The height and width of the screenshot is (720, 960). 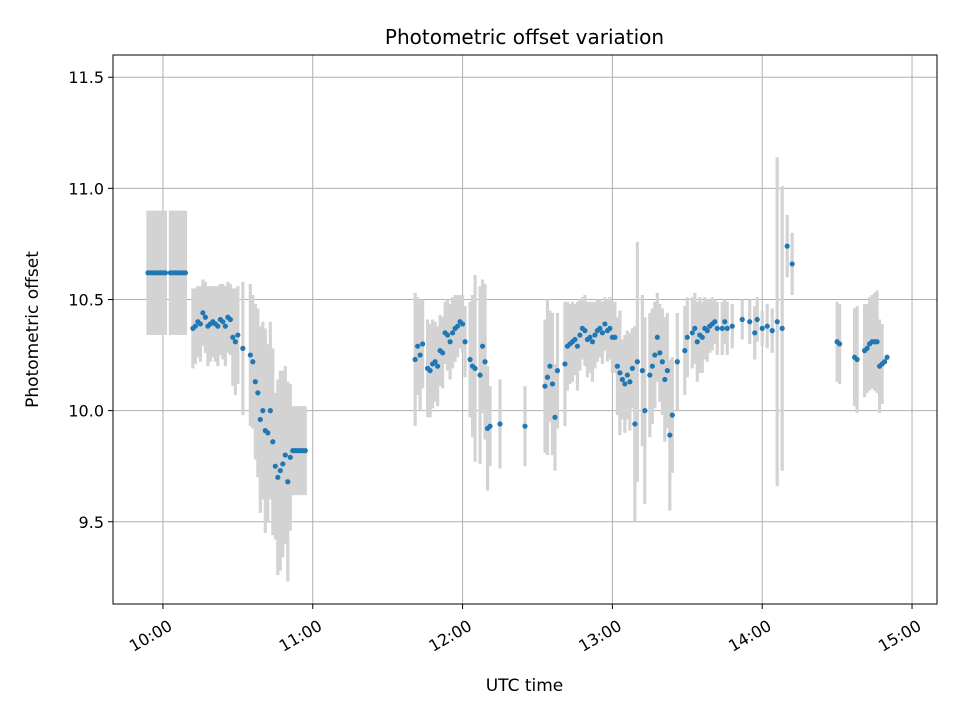 I want to click on y-tick-label: 11.5, so click(x=86, y=77).